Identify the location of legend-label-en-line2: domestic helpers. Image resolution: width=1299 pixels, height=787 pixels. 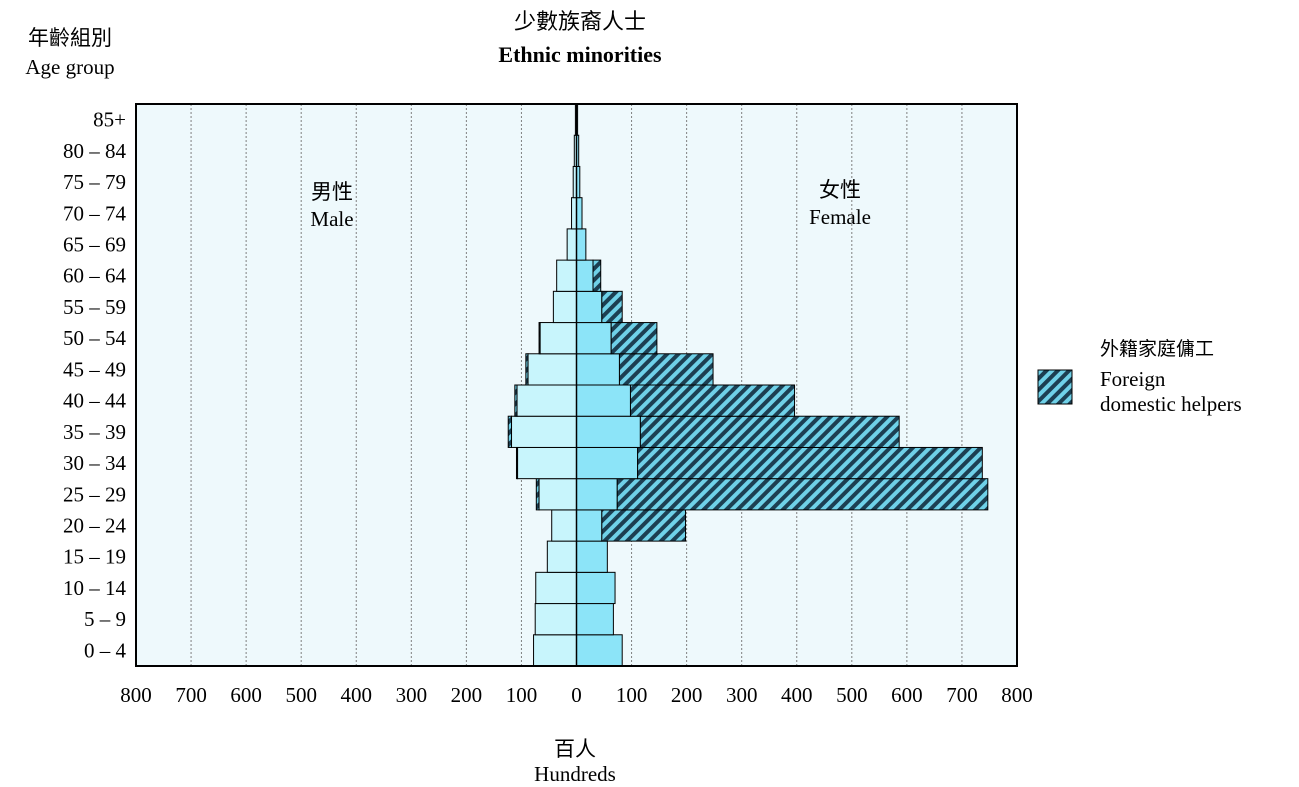
(1171, 404).